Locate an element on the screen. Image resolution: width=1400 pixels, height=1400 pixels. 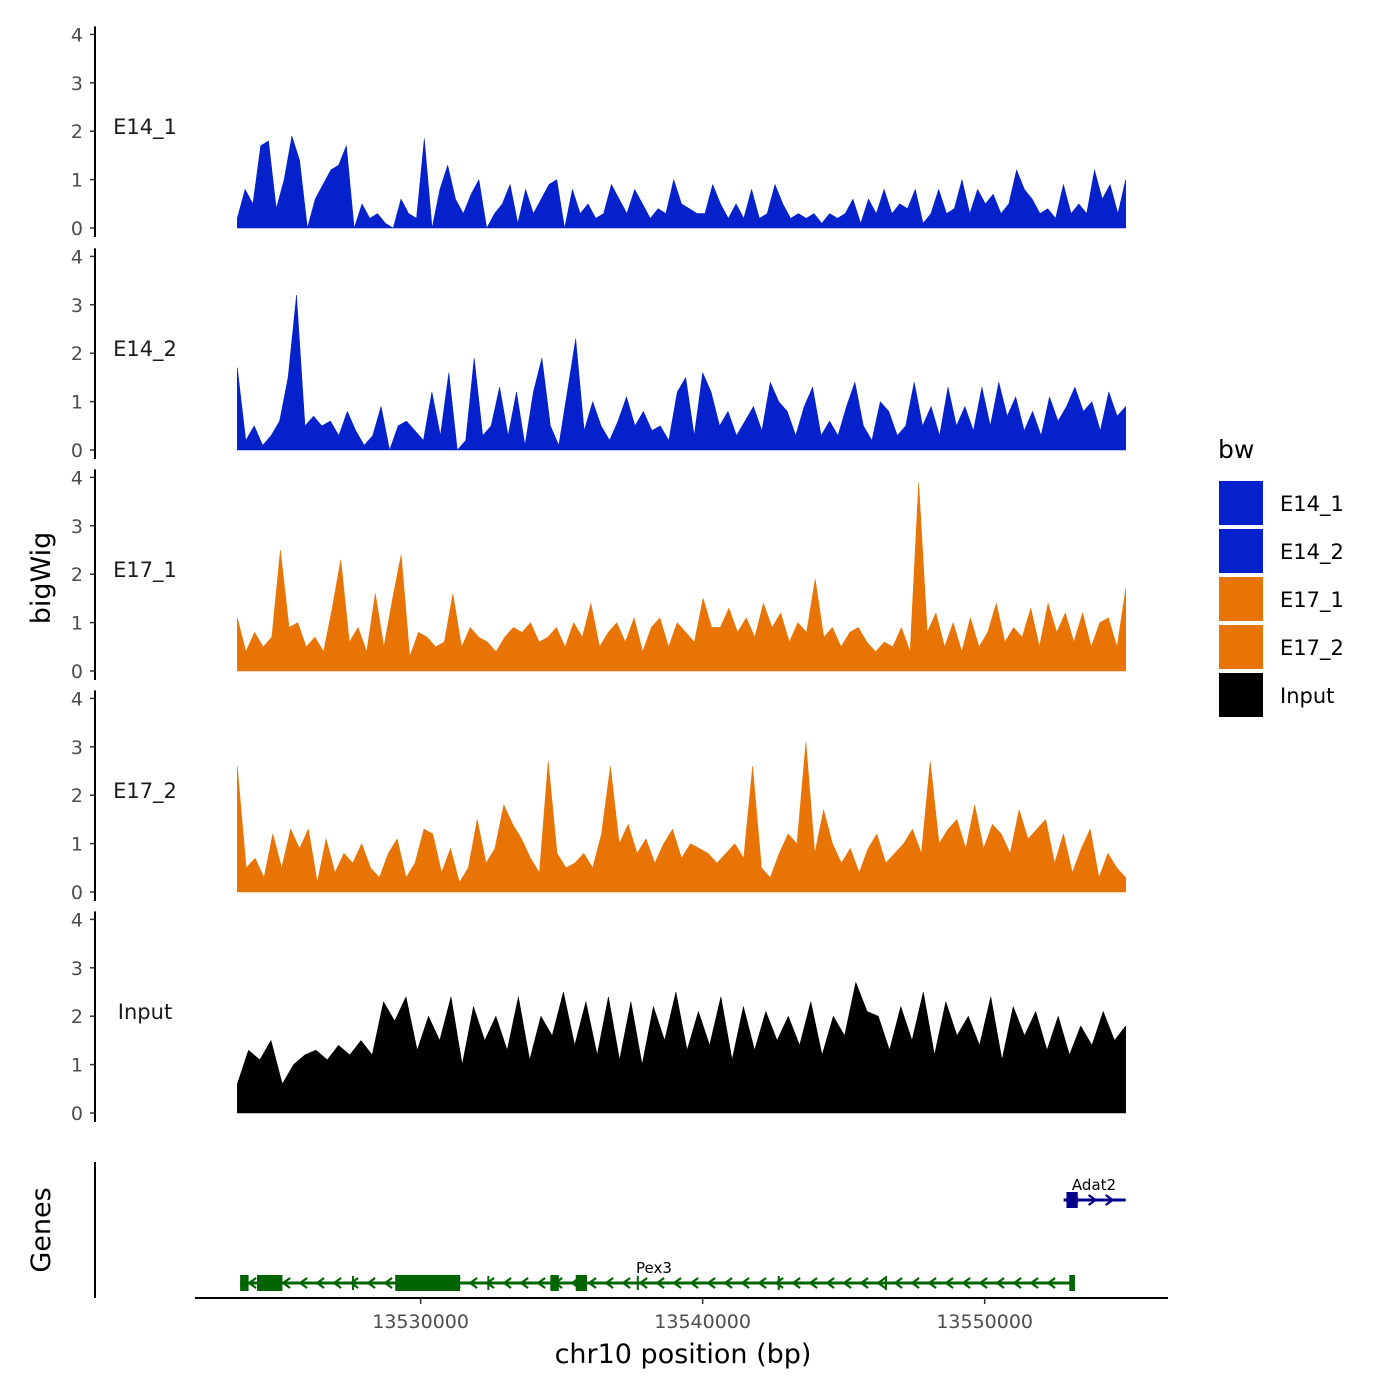
legend-label: E17_1 is located at coordinates (1312, 600).